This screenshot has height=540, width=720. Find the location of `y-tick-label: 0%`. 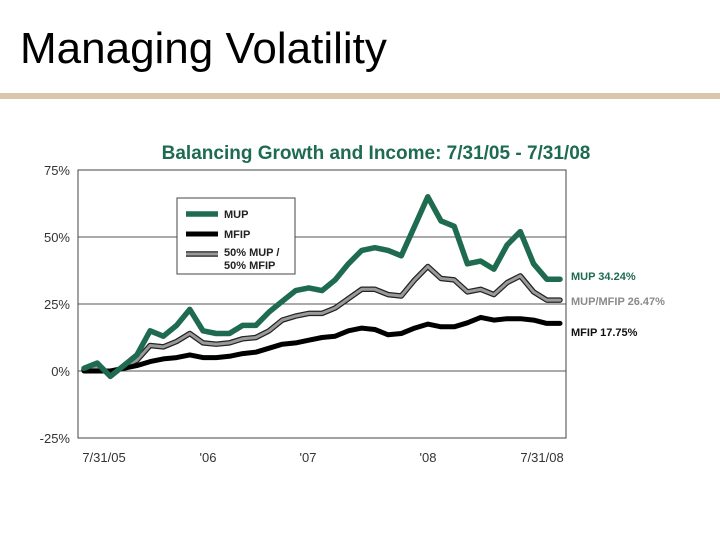

y-tick-label: 0% is located at coordinates (60, 371).